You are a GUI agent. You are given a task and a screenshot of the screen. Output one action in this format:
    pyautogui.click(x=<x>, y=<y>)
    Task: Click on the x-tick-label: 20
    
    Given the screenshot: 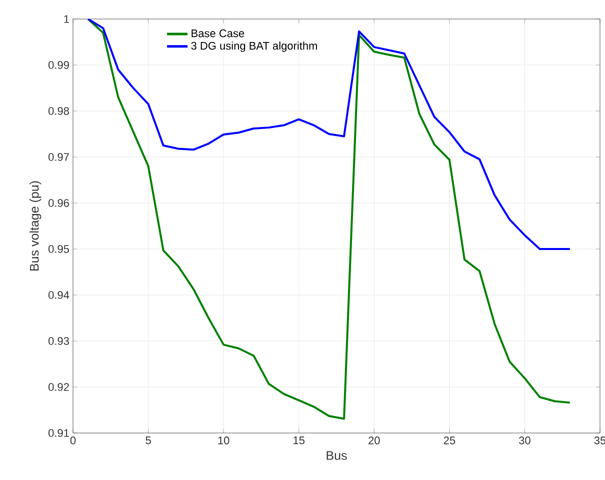 What is the action you would take?
    pyautogui.click(x=374, y=440)
    